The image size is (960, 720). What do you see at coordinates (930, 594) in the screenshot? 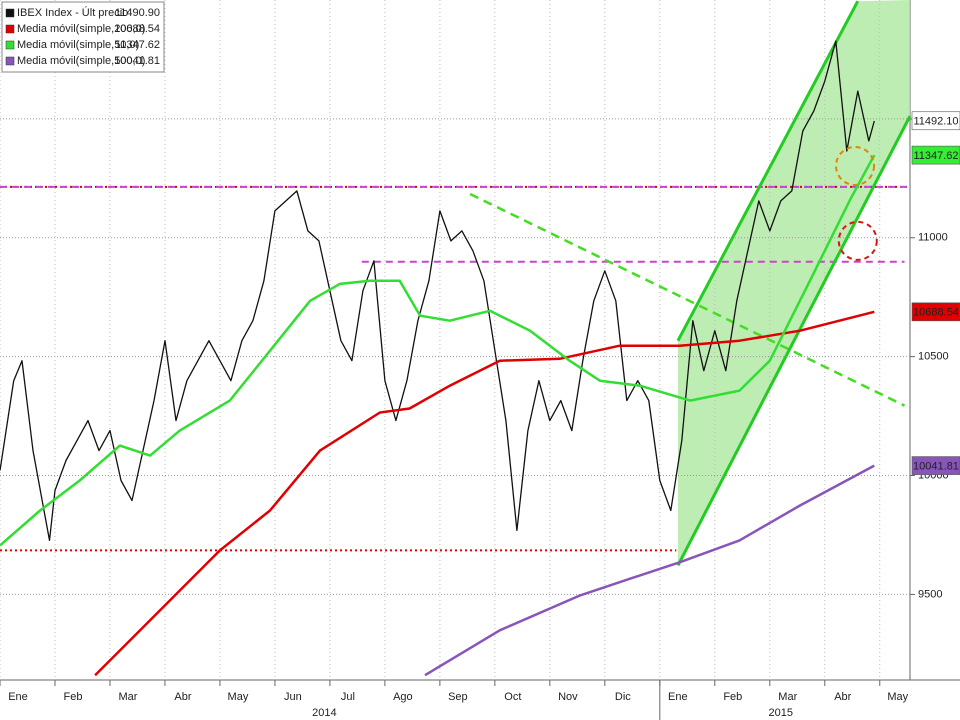
I see `y-tick-label: 9500` at bounding box center [930, 594].